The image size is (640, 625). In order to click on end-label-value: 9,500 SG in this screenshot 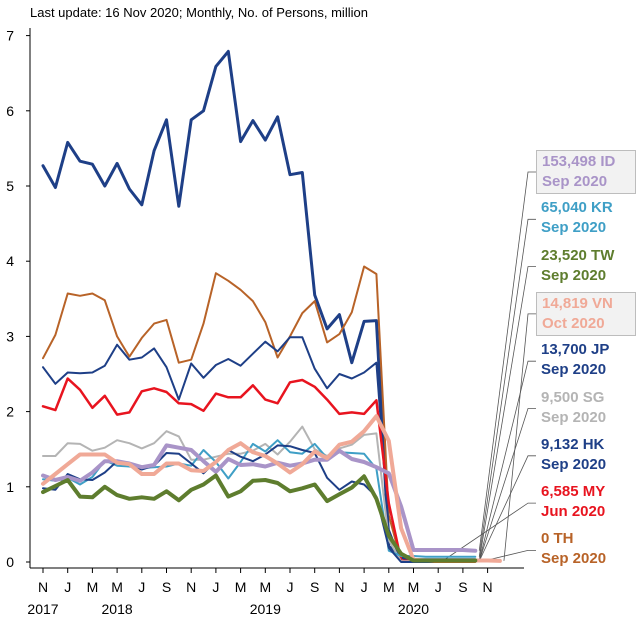, I will do `click(573, 397)`.